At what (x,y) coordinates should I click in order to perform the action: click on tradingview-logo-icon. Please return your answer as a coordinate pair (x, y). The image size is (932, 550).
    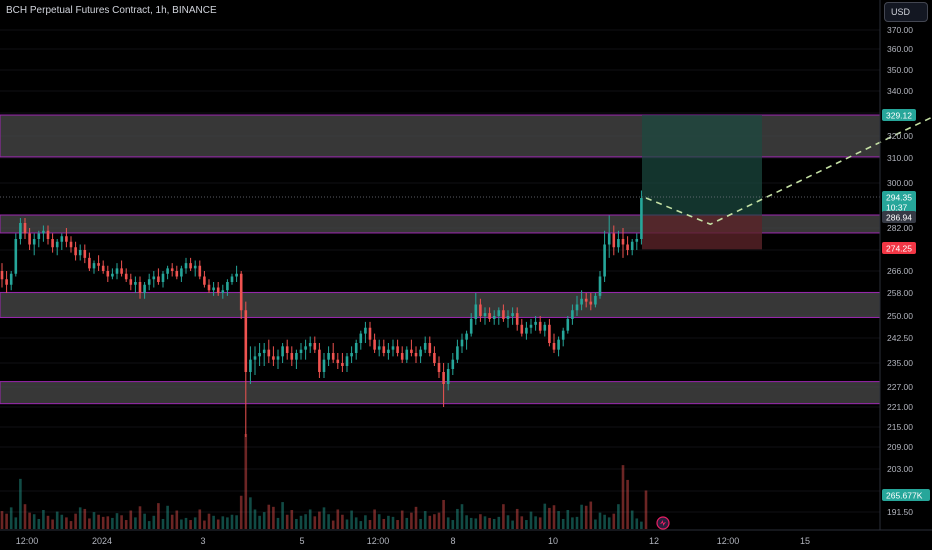
    Looking at the image, I should click on (663, 523).